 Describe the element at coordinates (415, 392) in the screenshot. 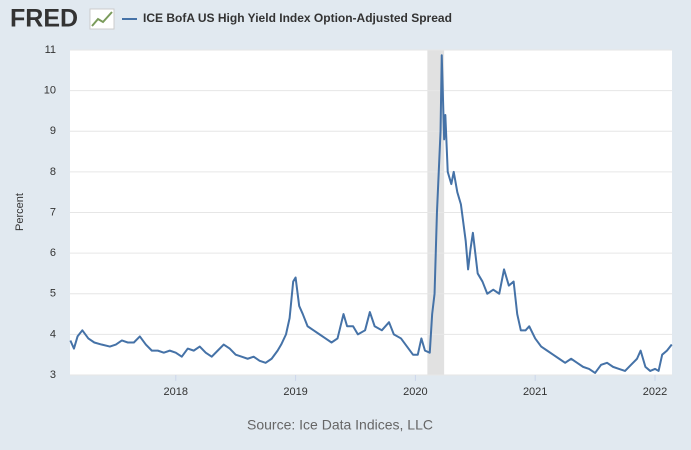

I see `x-tick-label: 2020` at that location.